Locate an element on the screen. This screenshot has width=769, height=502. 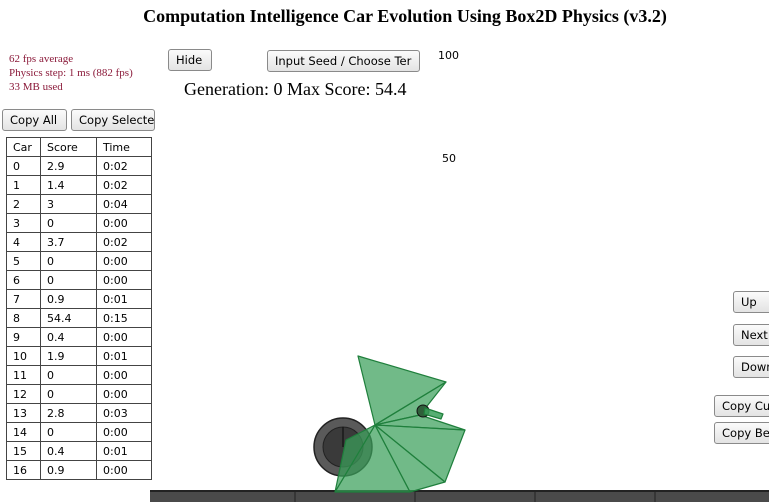
car-cell: 11 is located at coordinates (23, 375).